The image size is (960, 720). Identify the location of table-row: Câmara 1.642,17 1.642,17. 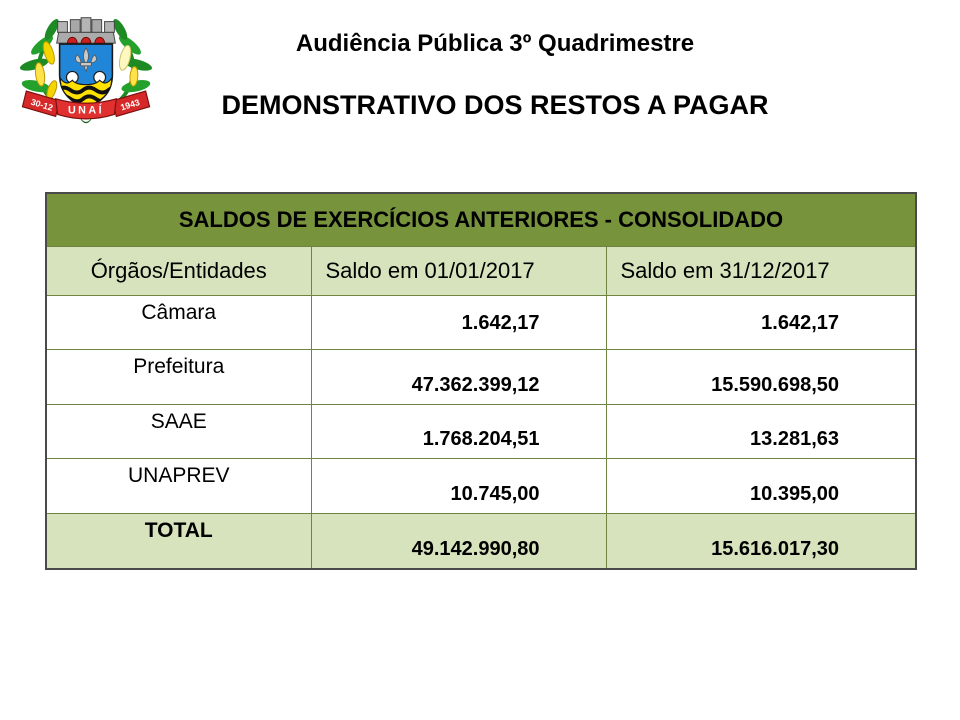
(481, 322).